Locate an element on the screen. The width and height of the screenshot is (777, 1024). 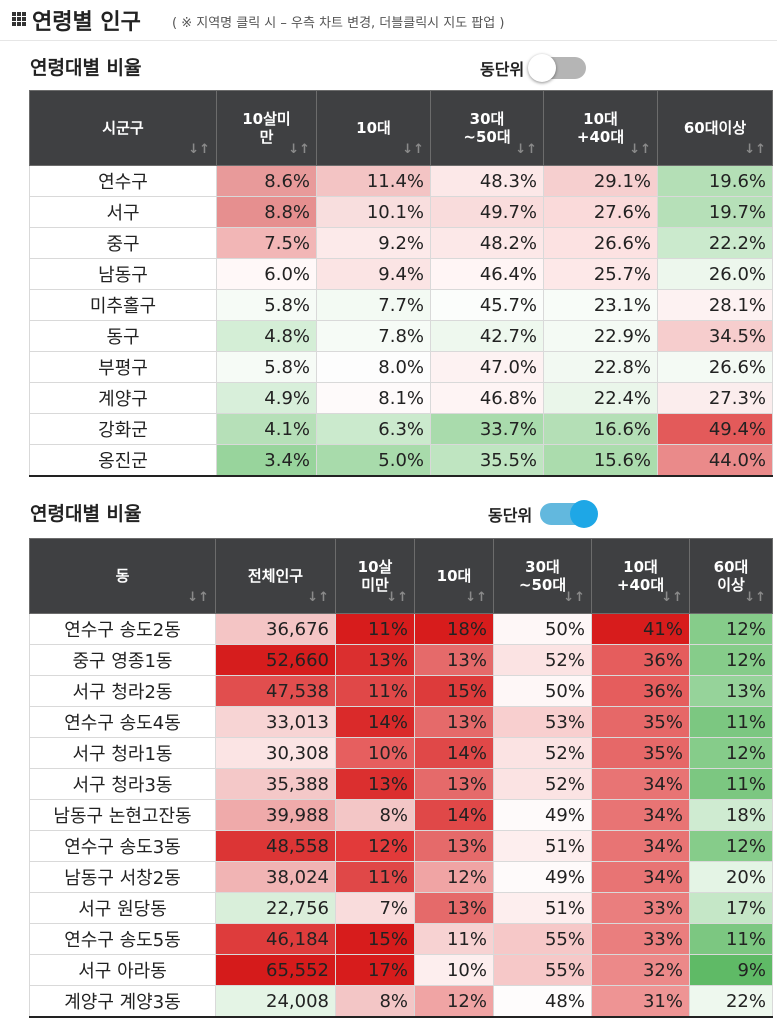
table-row: 연수구 송도4동 33,013 14% 13% 53% 35% 11% is located at coordinates (401, 722).